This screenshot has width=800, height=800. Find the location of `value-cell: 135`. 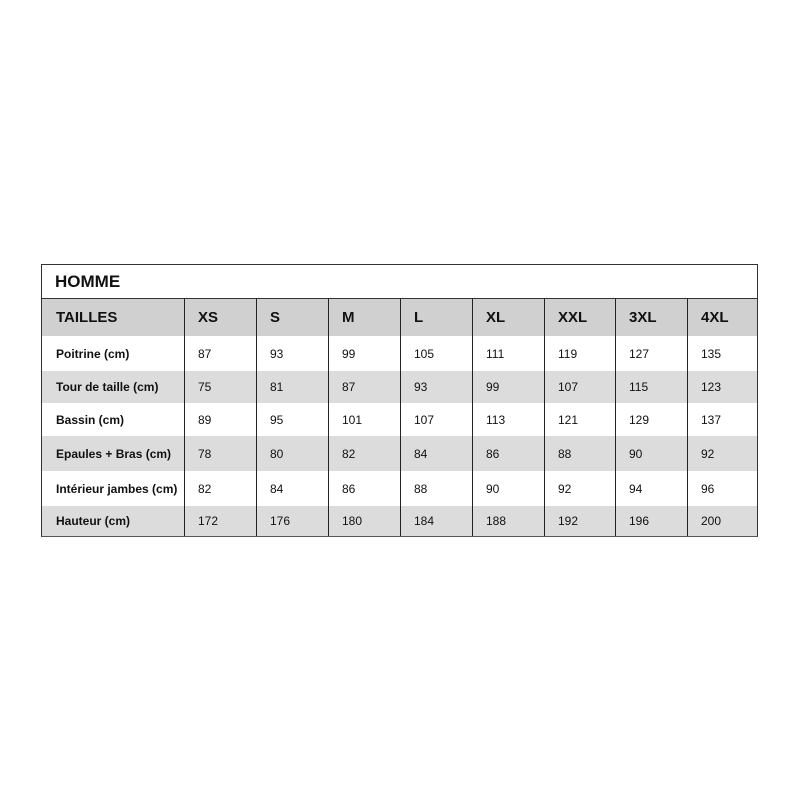

value-cell: 135 is located at coordinates (722, 353).